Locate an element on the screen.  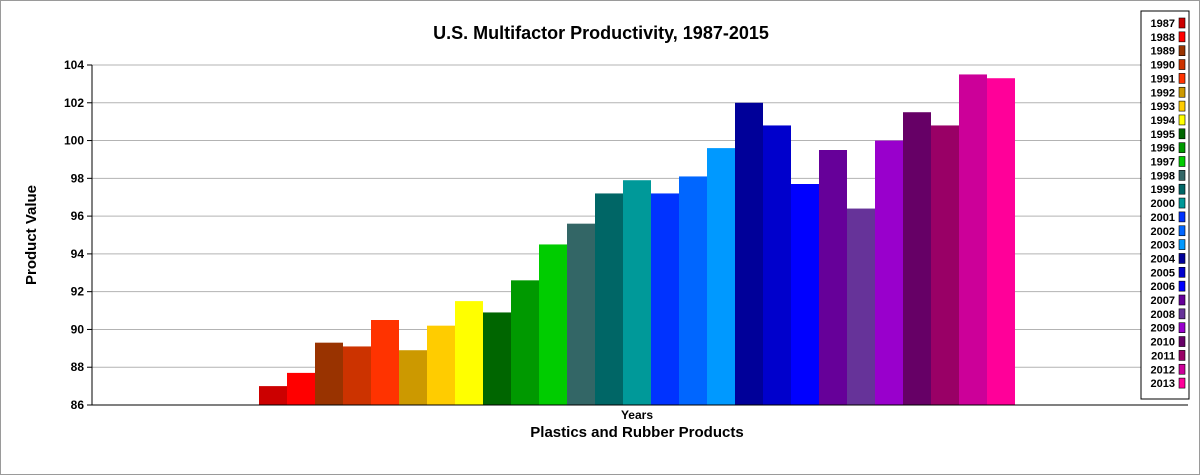
legend-label-2005: 2005 is located at coordinates (1163, 273).